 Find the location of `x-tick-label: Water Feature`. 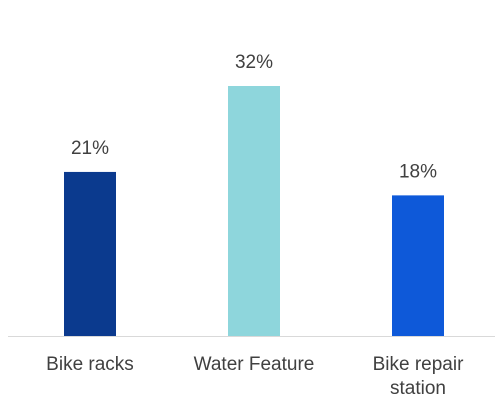

x-tick-label: Water Feature is located at coordinates (254, 364).